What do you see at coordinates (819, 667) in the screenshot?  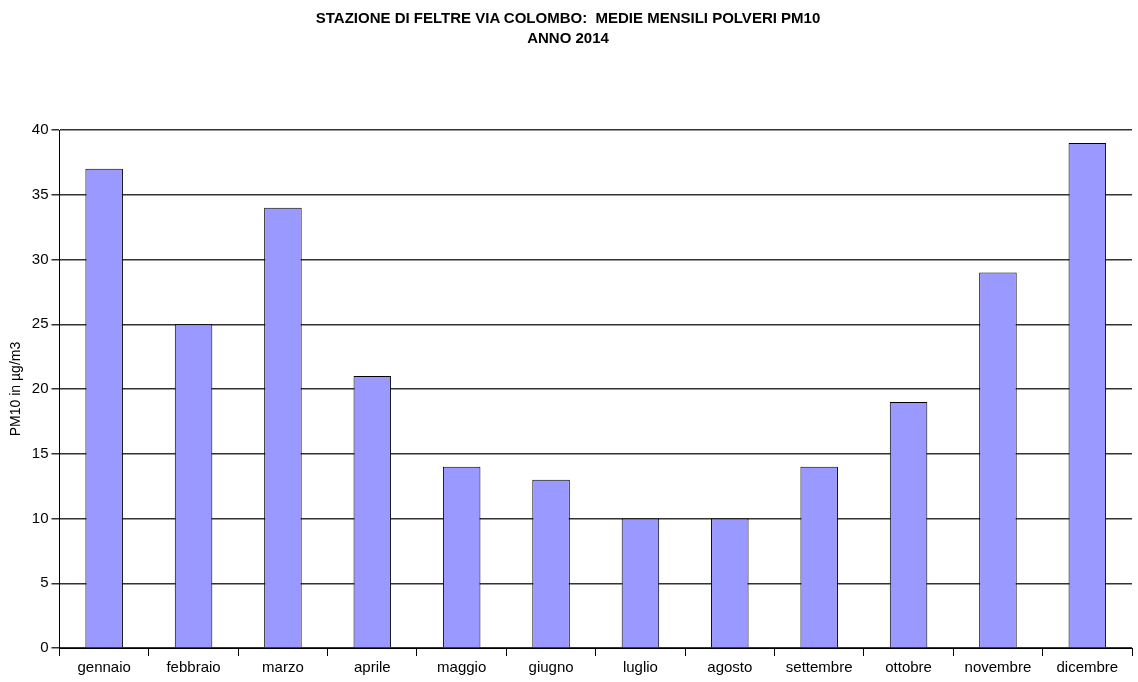 I see `x-tick-label: settembre` at bounding box center [819, 667].